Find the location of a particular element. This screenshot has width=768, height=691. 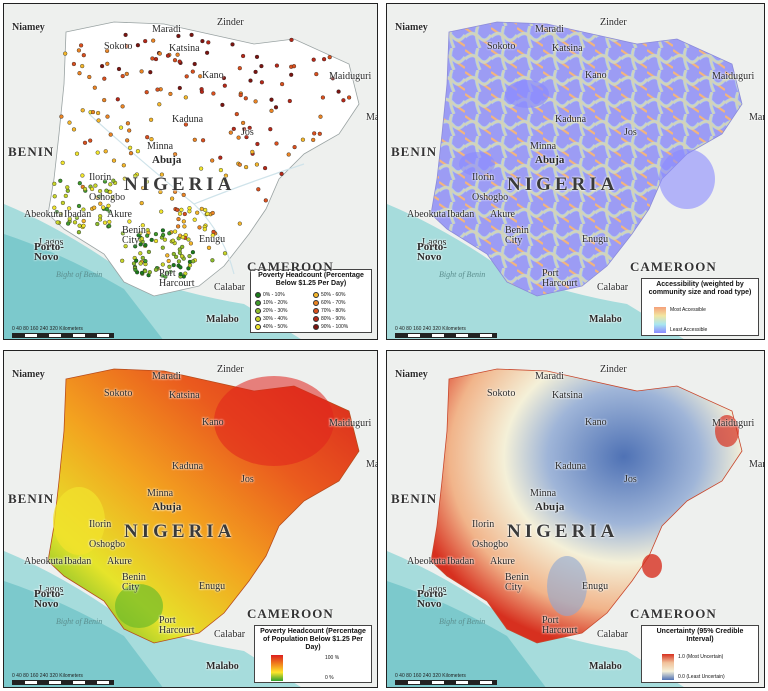

place-label-nigeria: NIGERIA is located at coordinates (180, 184).